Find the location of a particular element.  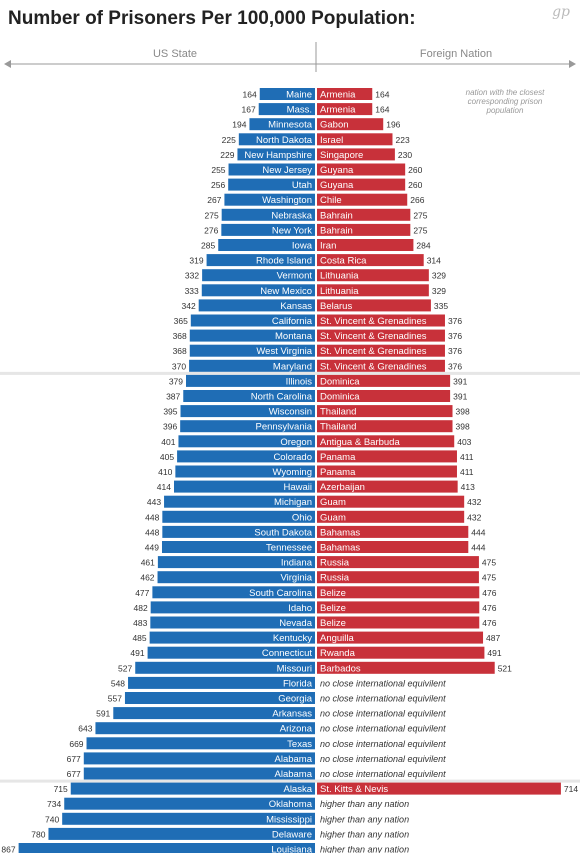

state-value: 365 is located at coordinates (181, 321).